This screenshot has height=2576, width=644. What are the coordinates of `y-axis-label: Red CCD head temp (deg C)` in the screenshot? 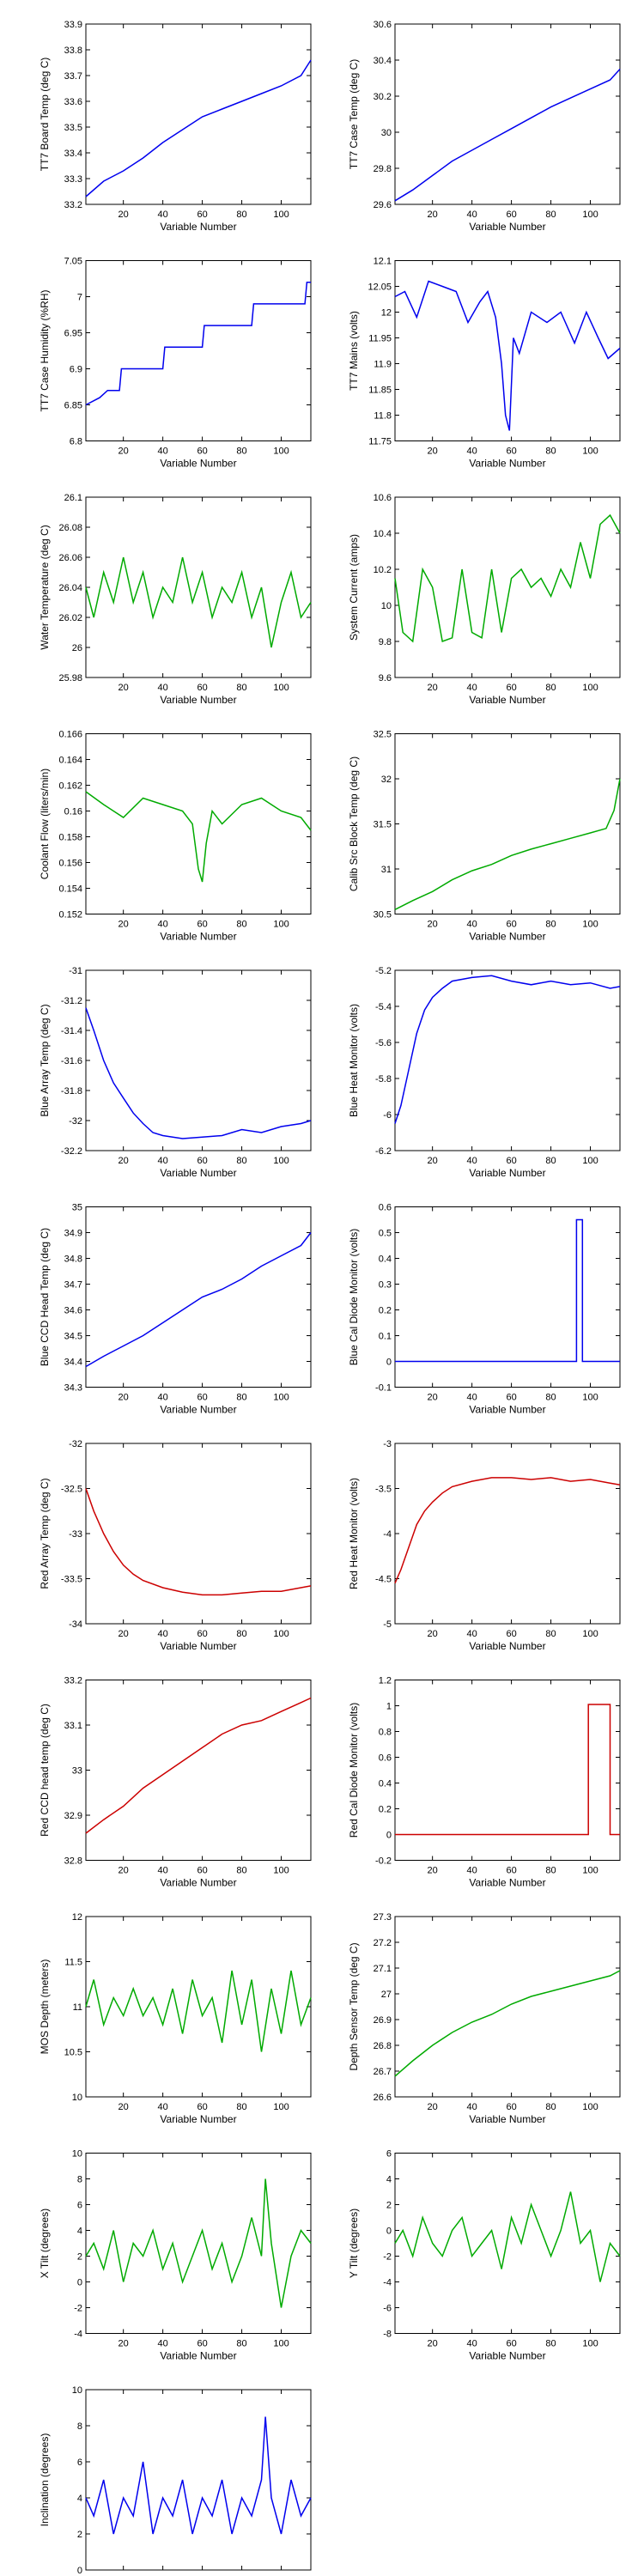 It's located at (45, 1770).